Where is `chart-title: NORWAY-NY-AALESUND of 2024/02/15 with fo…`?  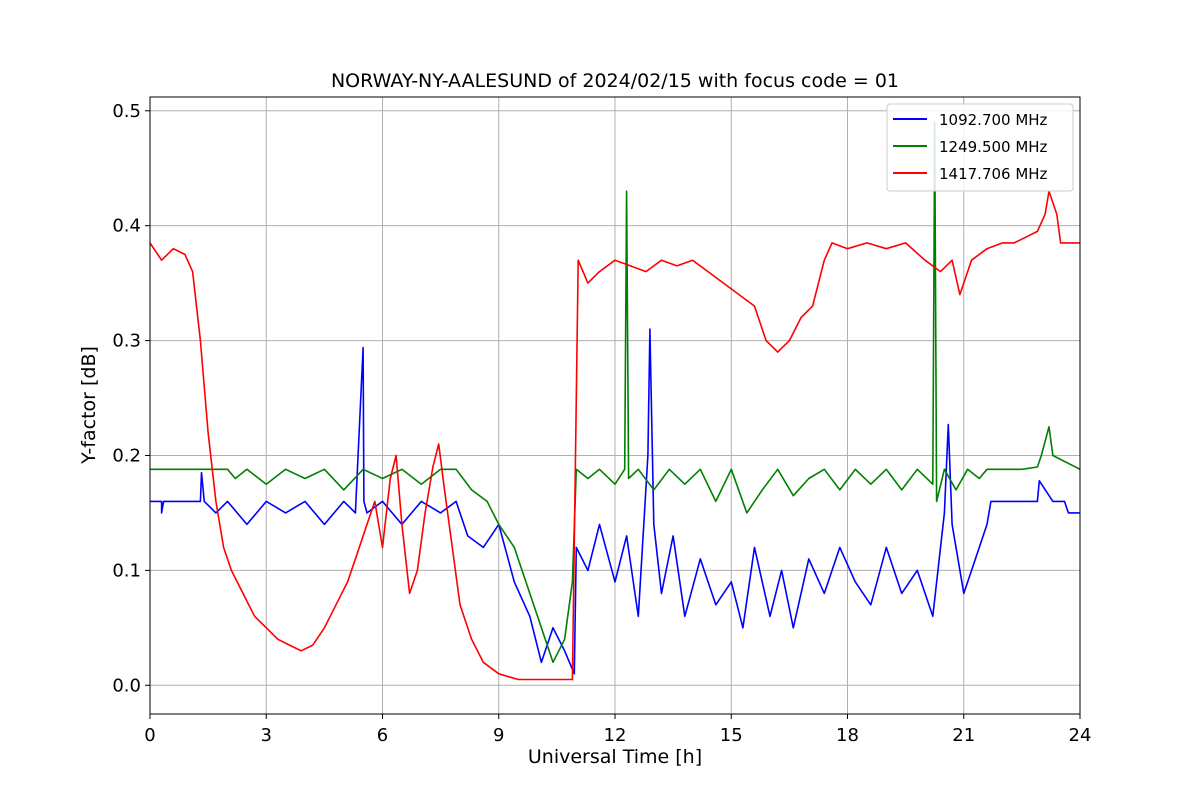
chart-title: NORWAY-NY-AALESUND of 2024/02/15 with fo… is located at coordinates (615, 81).